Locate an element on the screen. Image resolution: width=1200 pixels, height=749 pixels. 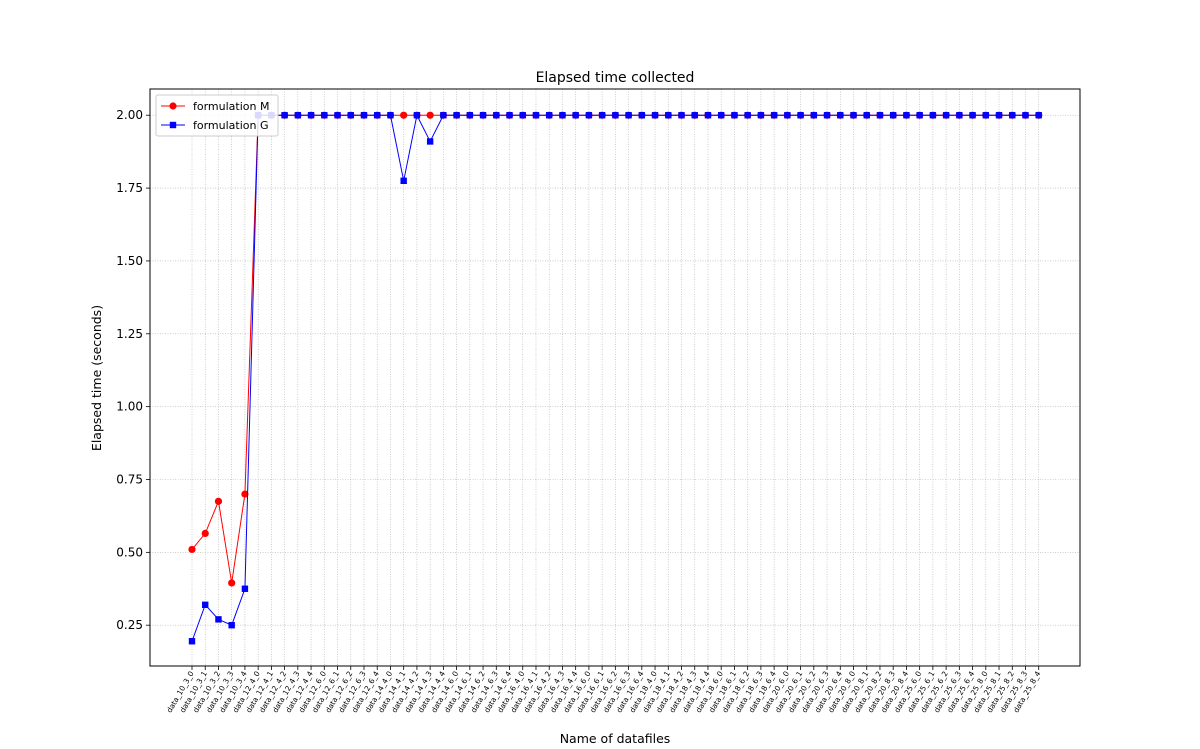
y-tick-label: 0.75 is located at coordinates (129, 479).